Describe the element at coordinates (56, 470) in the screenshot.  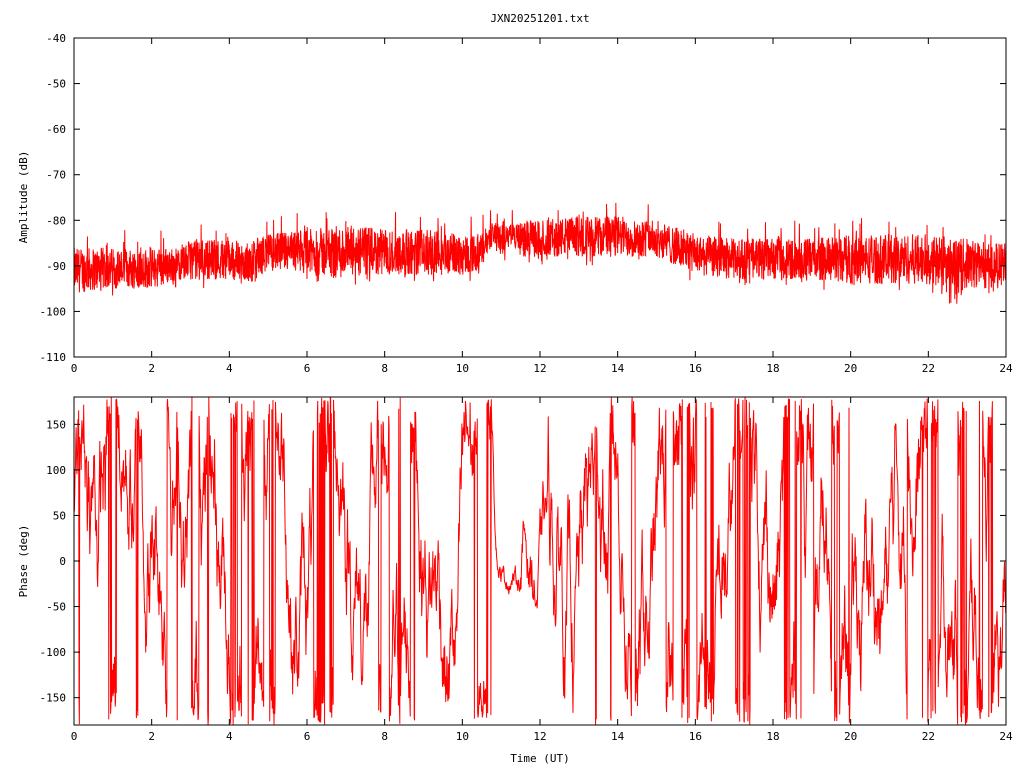
I see `phase-y-tick-label: 100` at that location.